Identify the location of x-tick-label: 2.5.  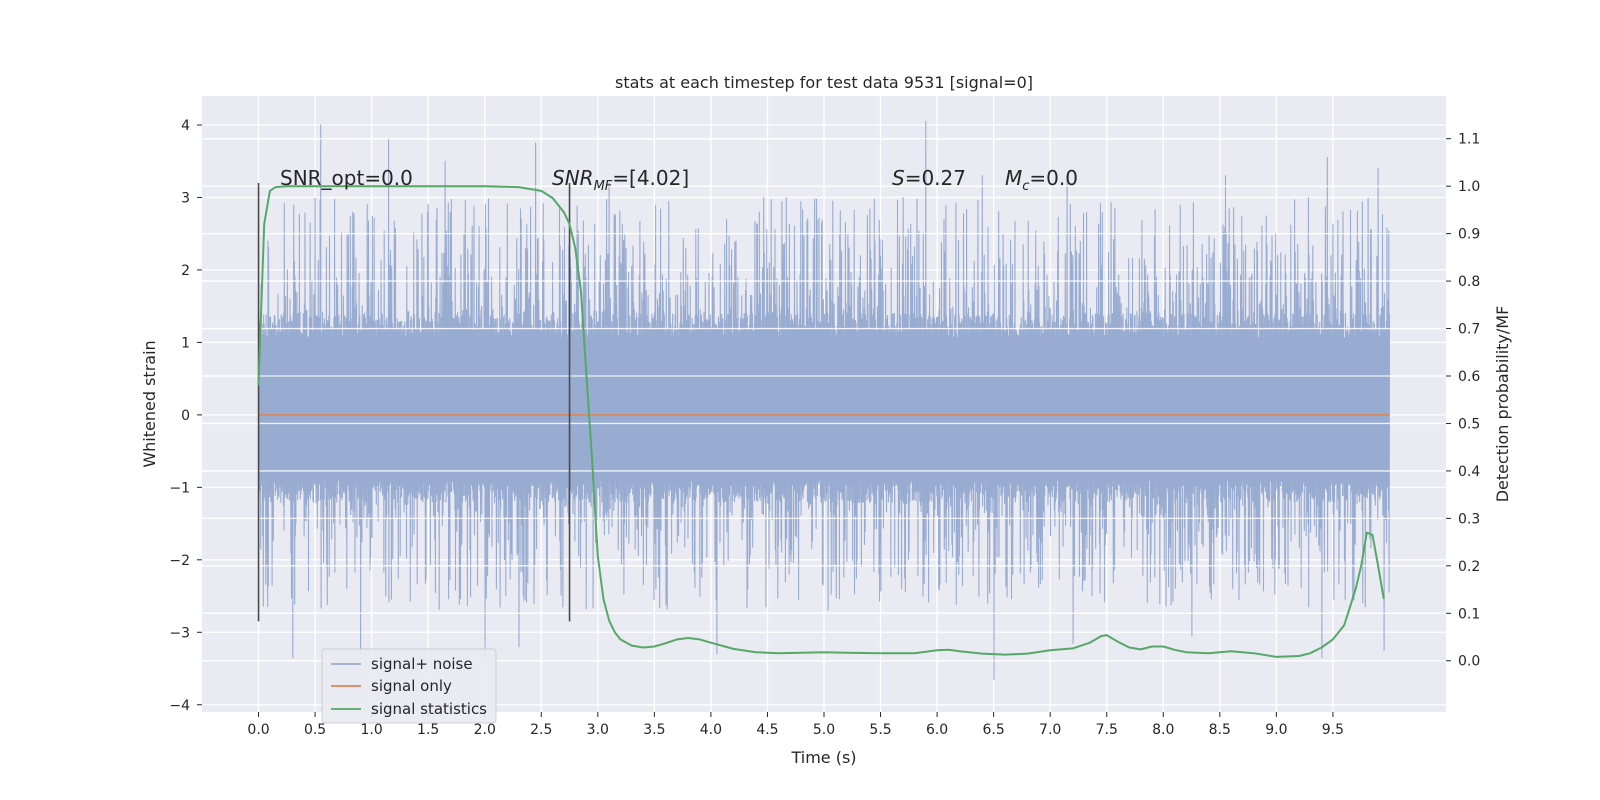
(541, 730).